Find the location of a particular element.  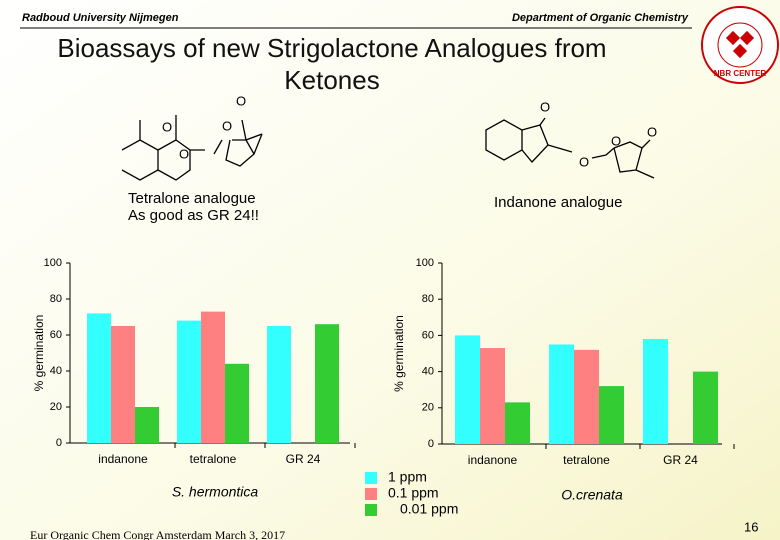

legend-label: 1 ppm is located at coordinates (407, 477).